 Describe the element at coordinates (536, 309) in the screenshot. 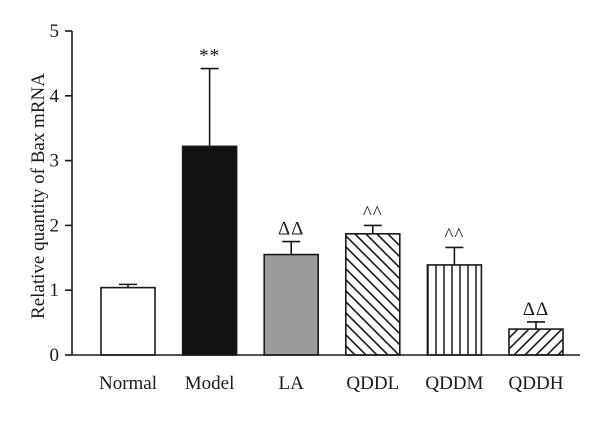

I see `significance-label-qddh: ΔΔ` at that location.